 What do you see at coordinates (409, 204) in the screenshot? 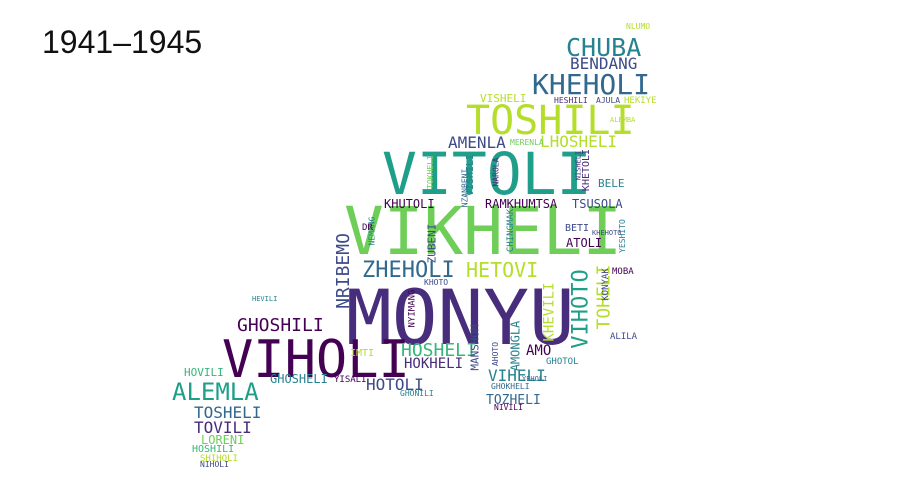
I see `word-khutoli: KHUTOLI` at bounding box center [409, 204].